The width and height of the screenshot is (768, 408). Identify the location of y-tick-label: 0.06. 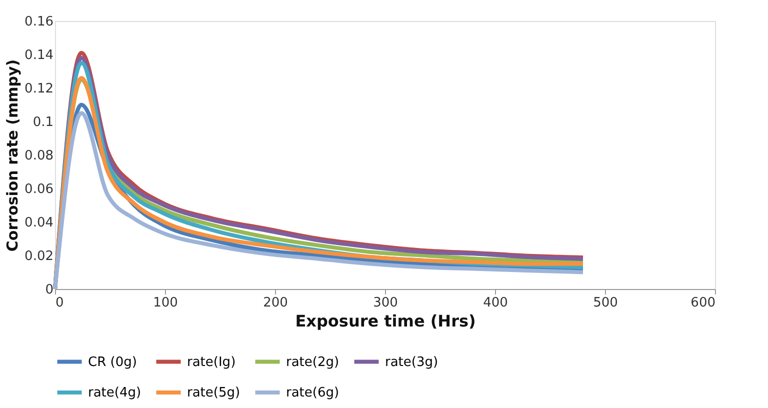
(39, 189).